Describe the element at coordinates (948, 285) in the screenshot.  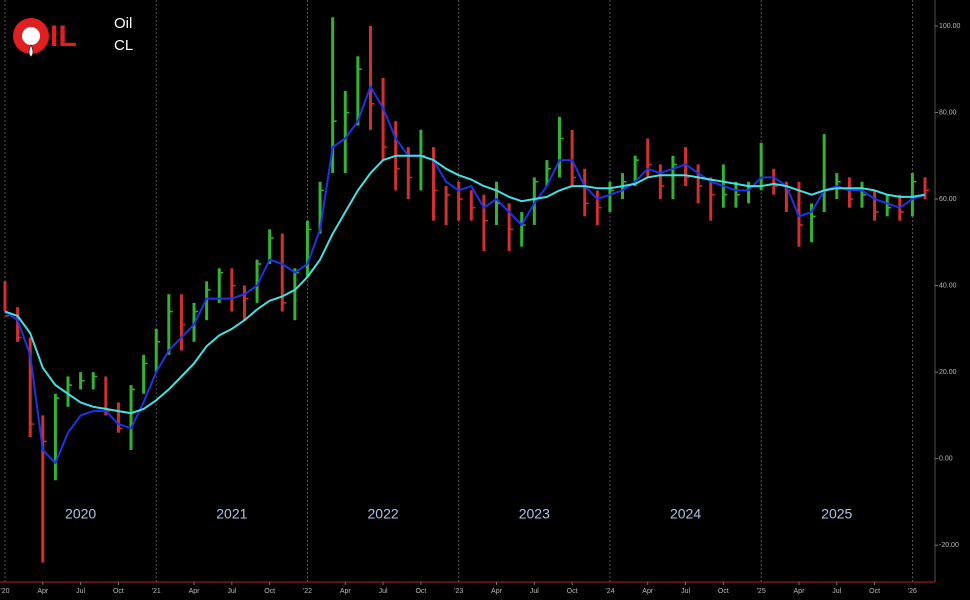
I see `y-tick-label: 40.00` at that location.